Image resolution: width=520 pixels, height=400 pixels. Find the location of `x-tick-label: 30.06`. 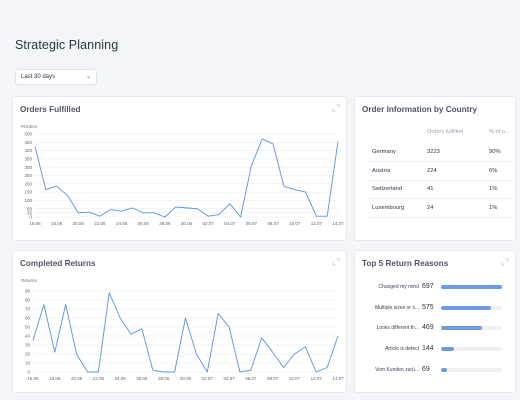

x-tick-label: 30.06 is located at coordinates (186, 378).